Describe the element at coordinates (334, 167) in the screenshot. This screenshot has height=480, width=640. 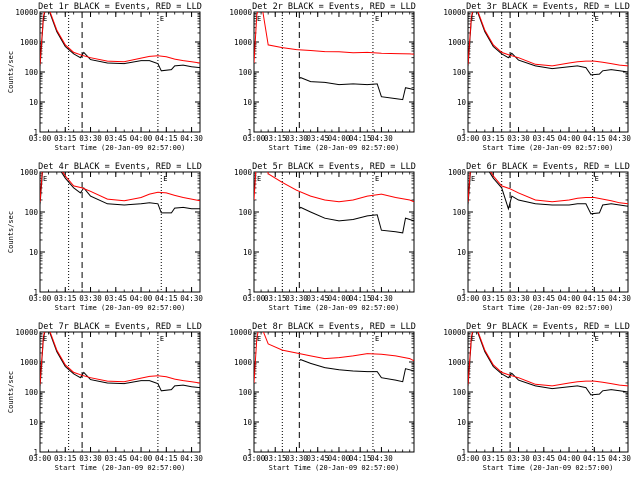
I see `chart-title: Det 5r BLACK = Events, RED = LLD` at that location.